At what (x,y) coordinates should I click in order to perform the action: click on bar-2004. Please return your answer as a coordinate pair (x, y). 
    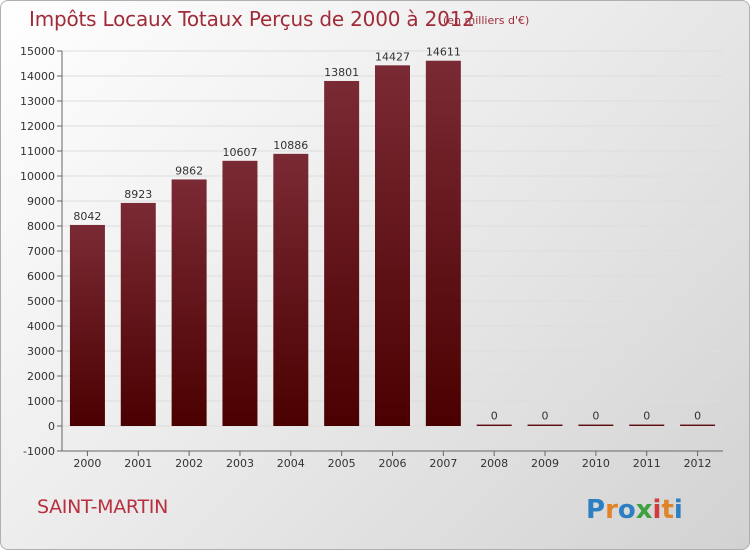
    Looking at the image, I should click on (291, 289).